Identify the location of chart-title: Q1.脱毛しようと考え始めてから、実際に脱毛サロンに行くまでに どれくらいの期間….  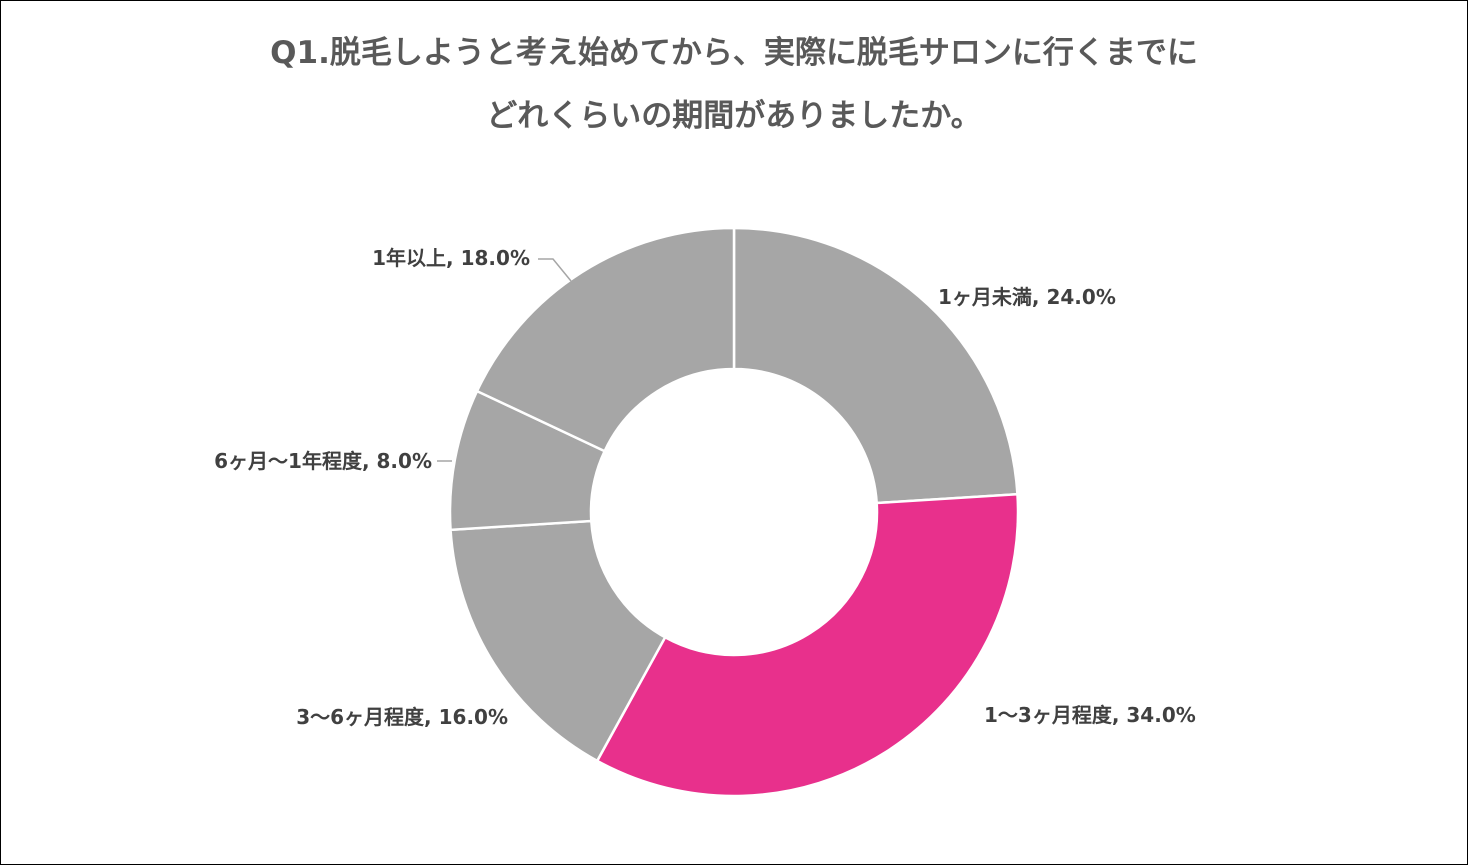
(734, 85).